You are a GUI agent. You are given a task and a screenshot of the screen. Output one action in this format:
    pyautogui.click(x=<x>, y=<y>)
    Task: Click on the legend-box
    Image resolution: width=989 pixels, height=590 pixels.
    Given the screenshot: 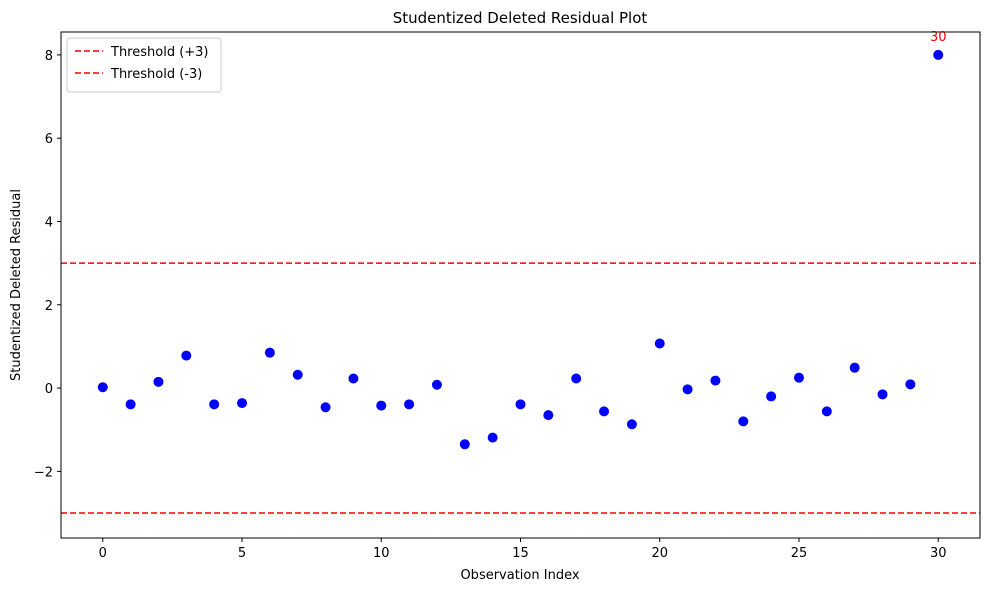 What is the action you would take?
    pyautogui.click(x=144, y=65)
    